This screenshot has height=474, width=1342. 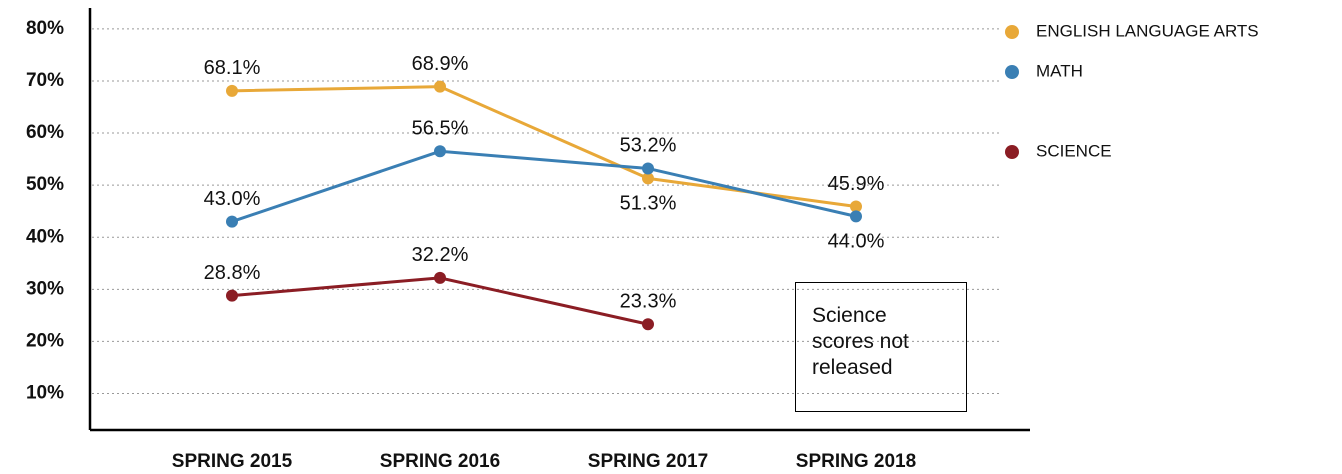 I want to click on x-tick-label: SPRING 2017, so click(x=648, y=461).